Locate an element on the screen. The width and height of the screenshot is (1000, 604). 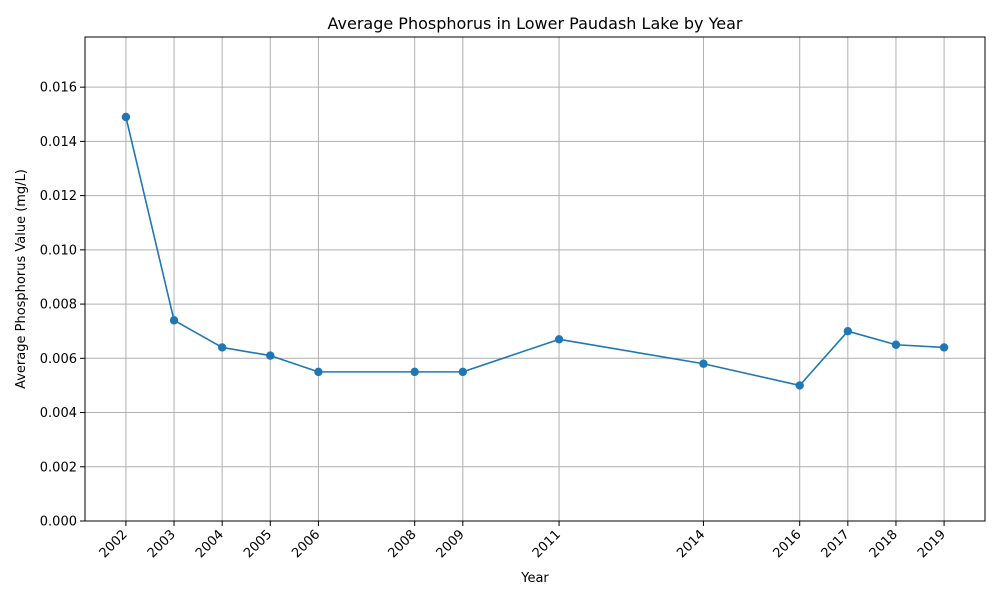
y-tick-label: 0.004 is located at coordinates (58, 413).